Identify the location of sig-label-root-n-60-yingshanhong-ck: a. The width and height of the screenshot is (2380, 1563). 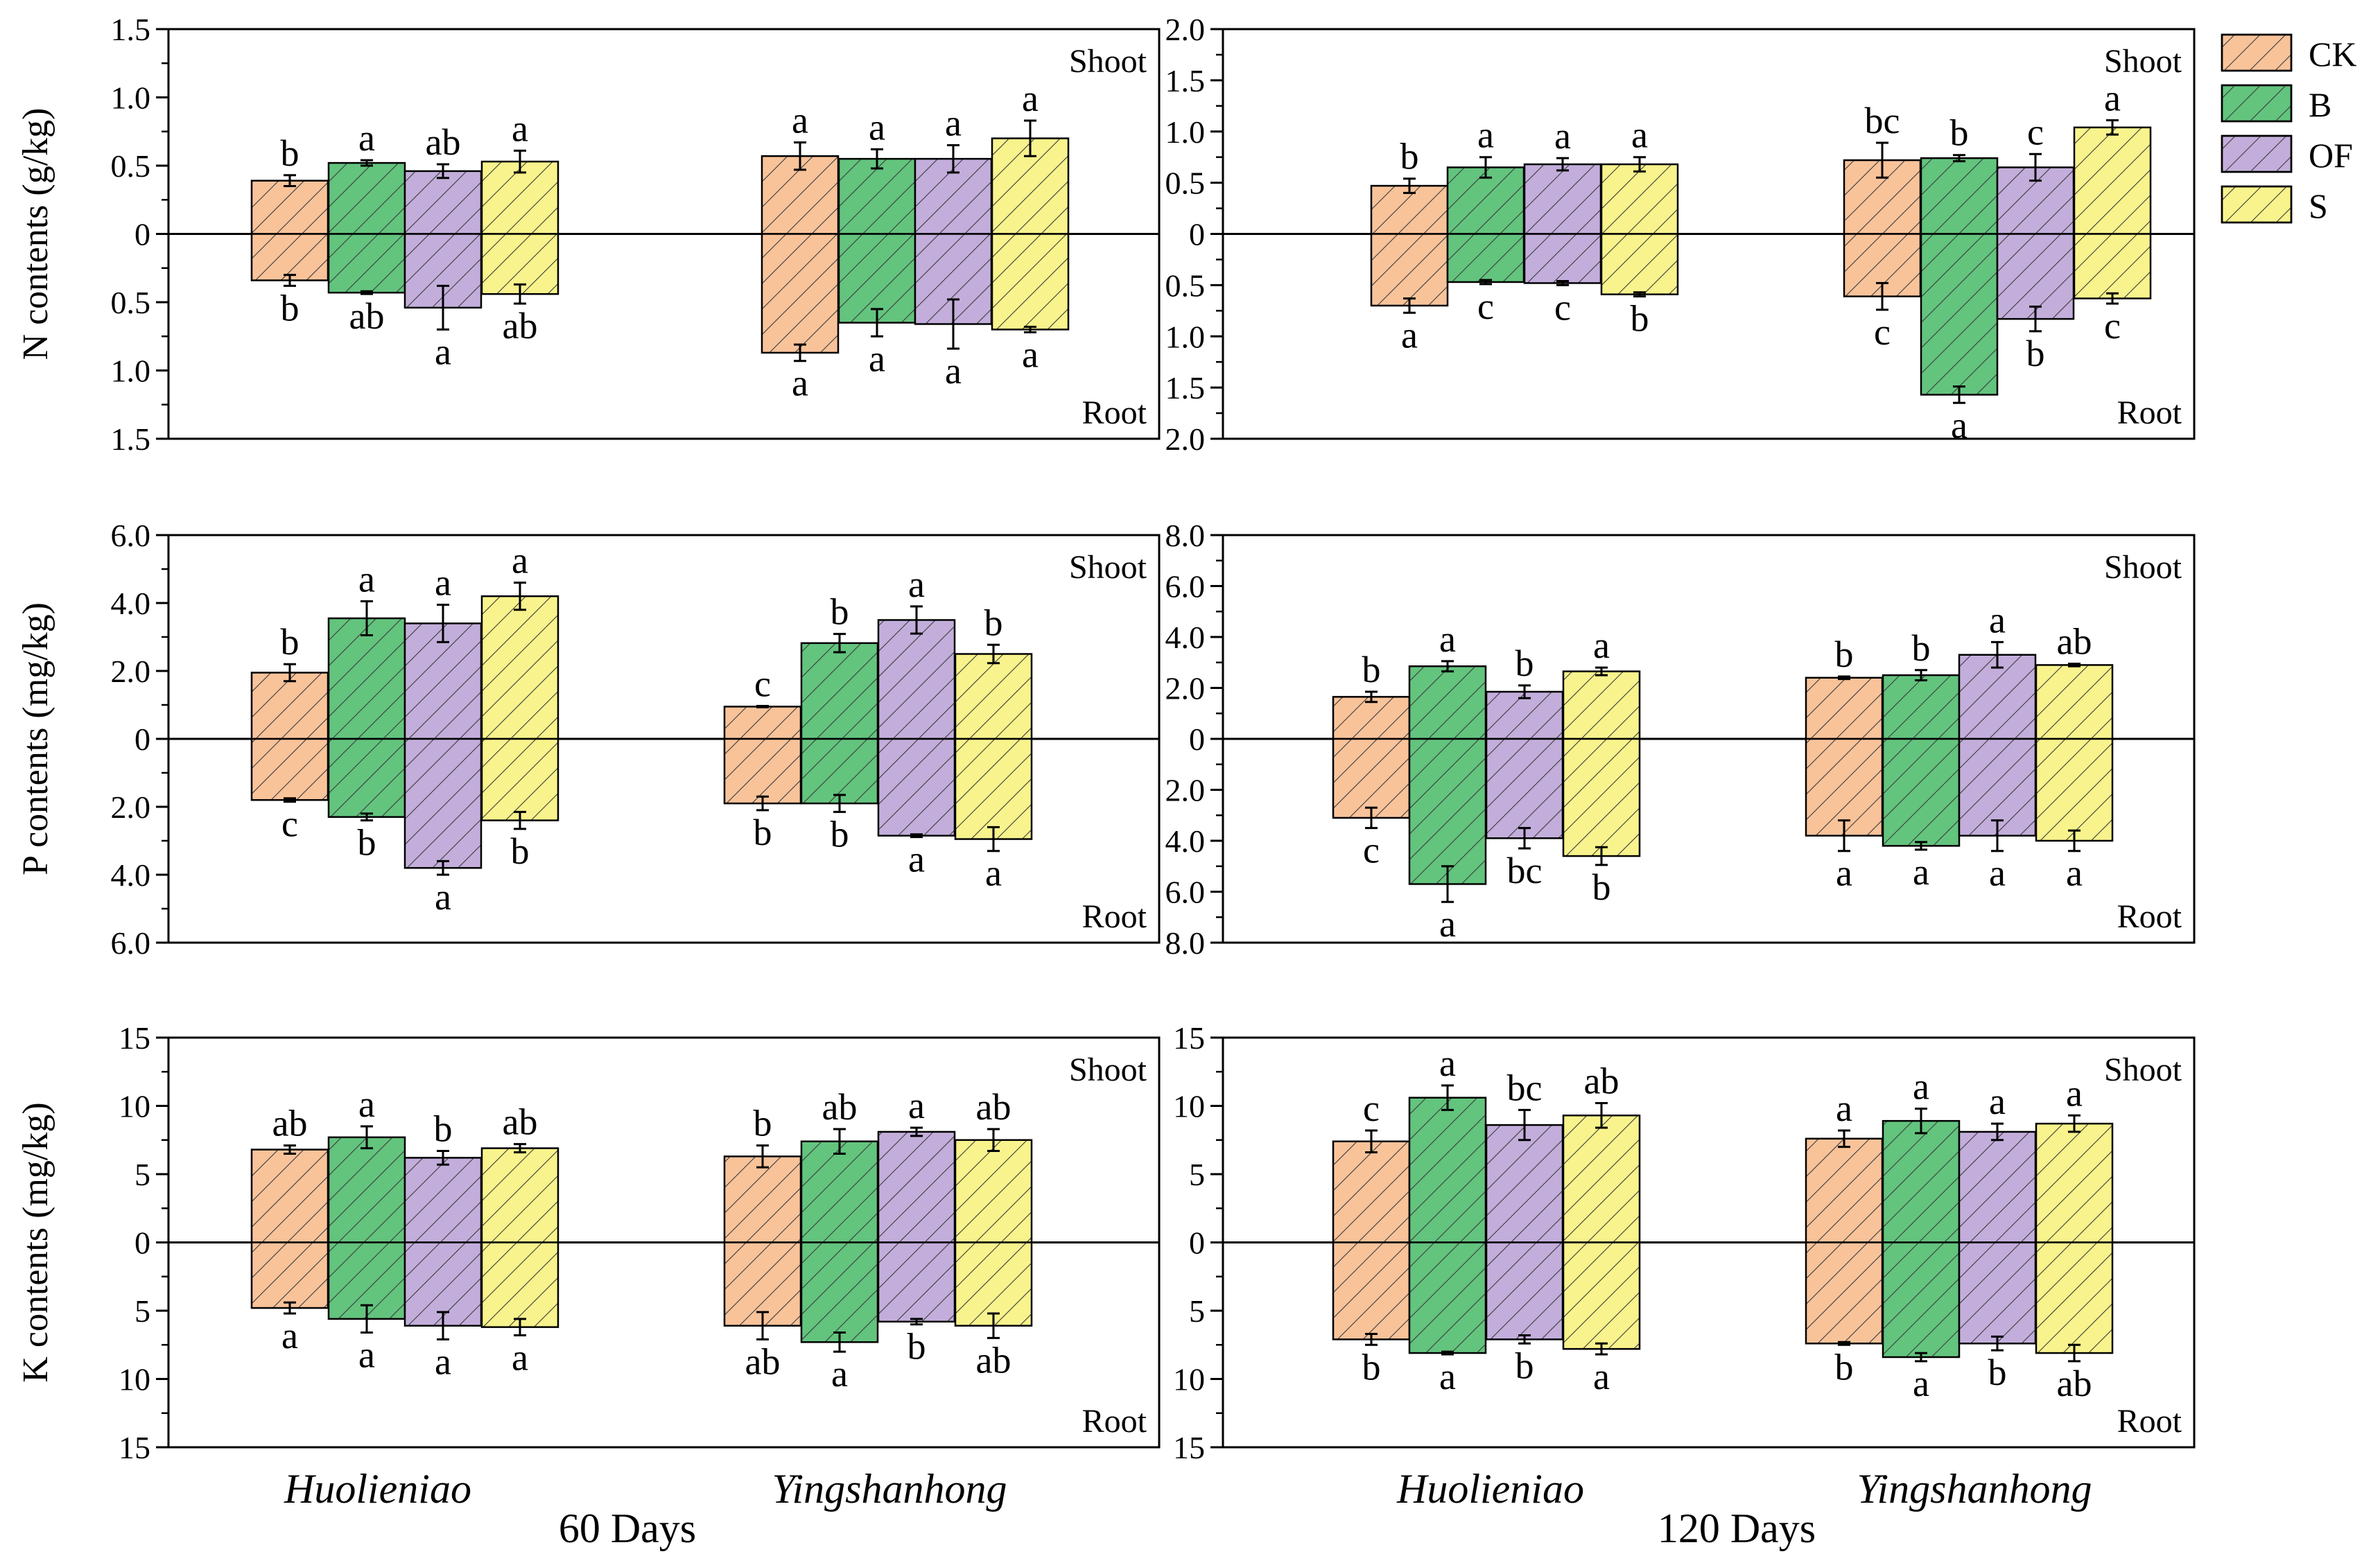
(800, 384).